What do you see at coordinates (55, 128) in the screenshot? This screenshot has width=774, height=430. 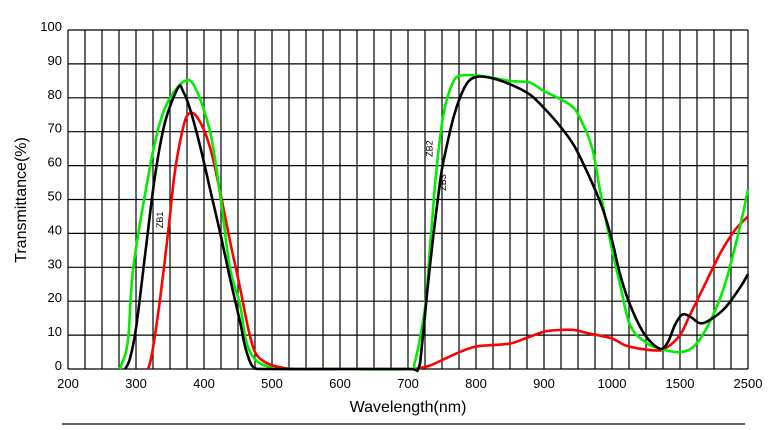 I see `y-tick-label: 70` at bounding box center [55, 128].